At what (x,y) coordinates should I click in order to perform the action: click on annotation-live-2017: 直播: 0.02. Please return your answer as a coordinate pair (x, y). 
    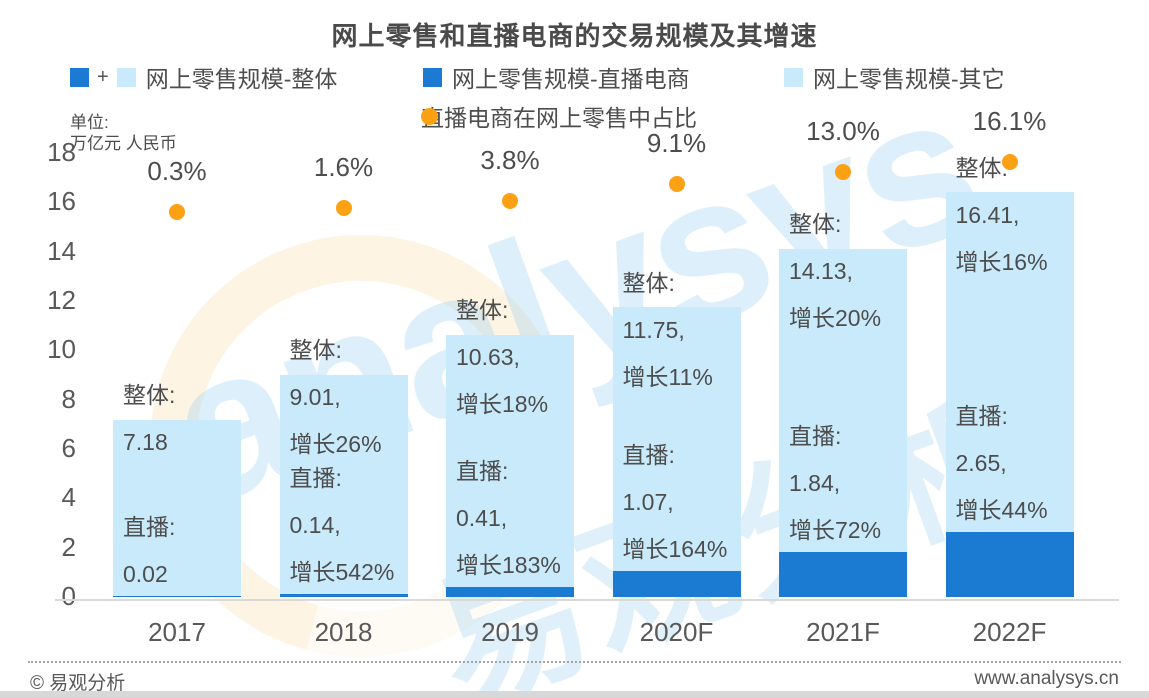
    Looking at the image, I should click on (149, 551).